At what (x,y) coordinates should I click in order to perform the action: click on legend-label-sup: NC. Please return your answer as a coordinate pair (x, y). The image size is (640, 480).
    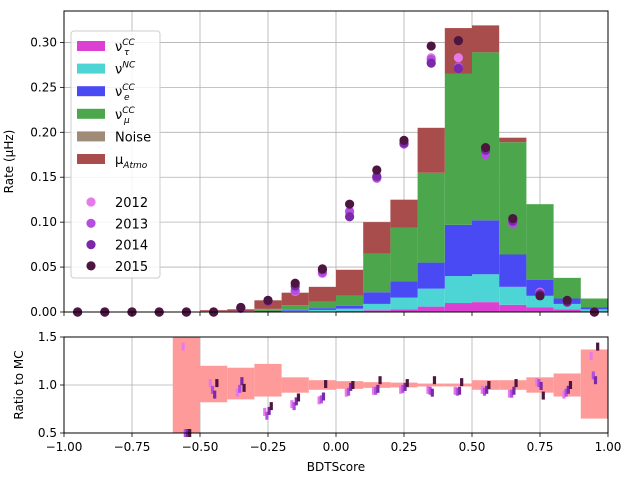
    Looking at the image, I should click on (129, 66).